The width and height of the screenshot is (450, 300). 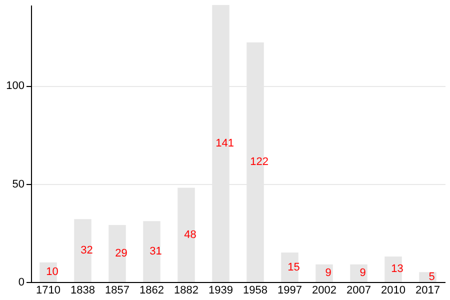 I want to click on x-tick-label: 1857, so click(x=117, y=290).